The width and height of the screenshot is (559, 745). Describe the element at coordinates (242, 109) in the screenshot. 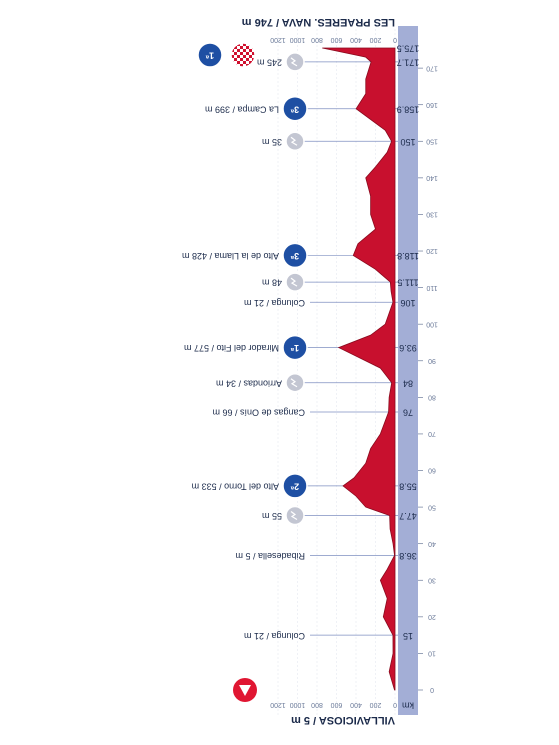

I see `waypoint-label: La Campa / 399 m` at that location.